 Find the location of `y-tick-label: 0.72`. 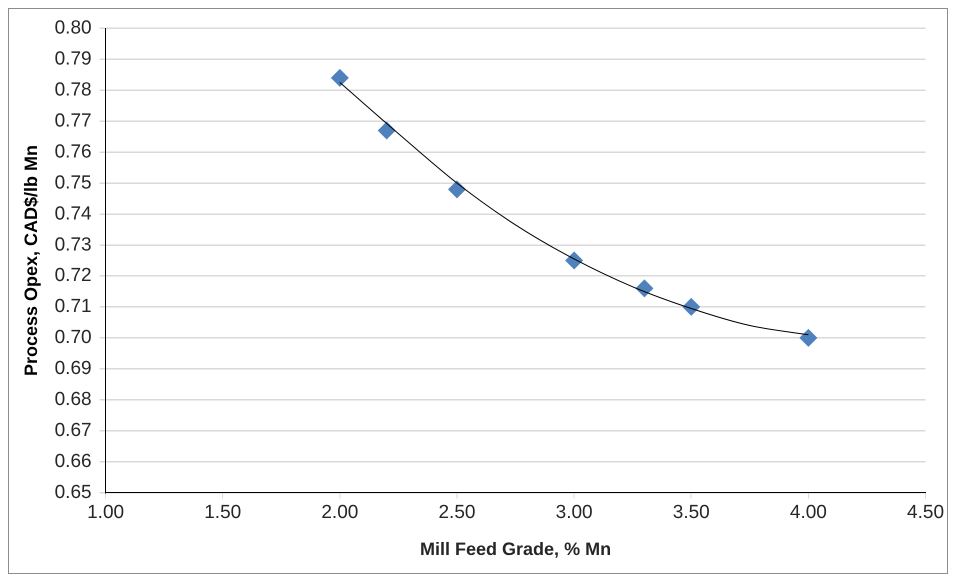

y-tick-label: 0.72 is located at coordinates (73, 275).